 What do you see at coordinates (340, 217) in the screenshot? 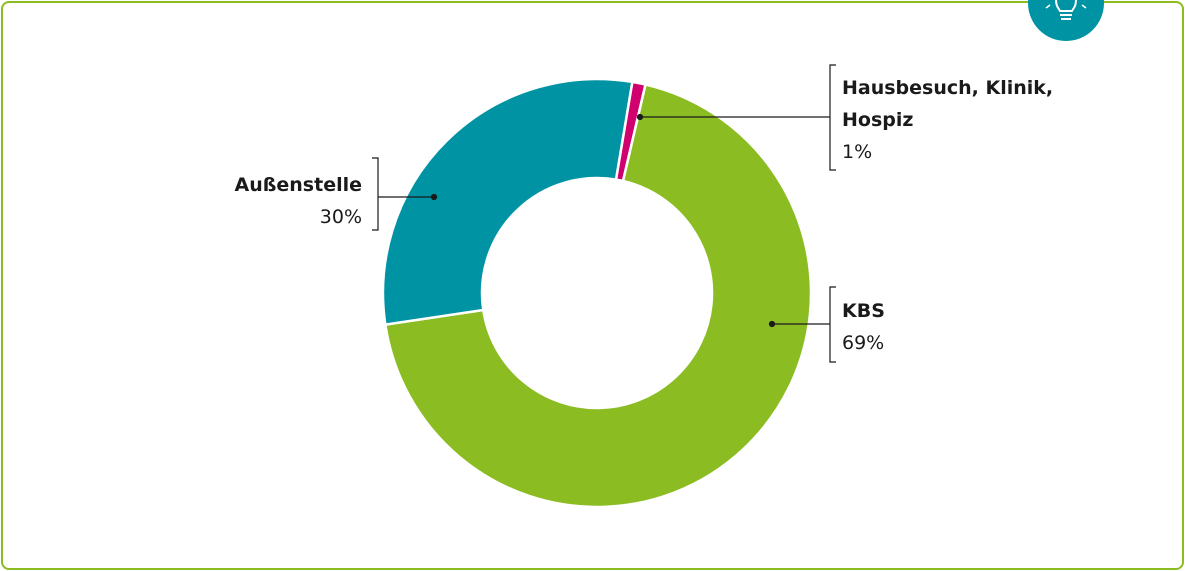
I see `value-label: 30%` at bounding box center [340, 217].